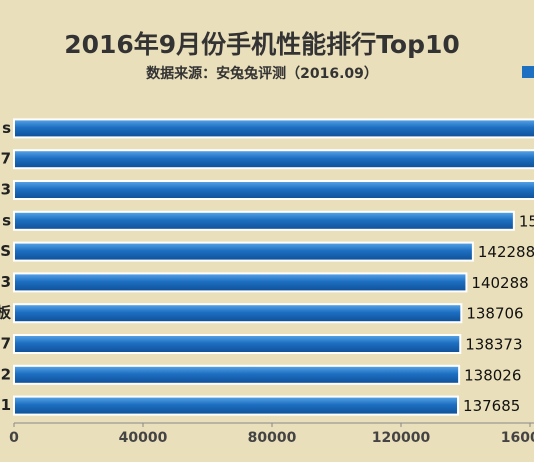 This screenshot has height=462, width=534. I want to click on y-tick-label: 2, so click(6, 374).